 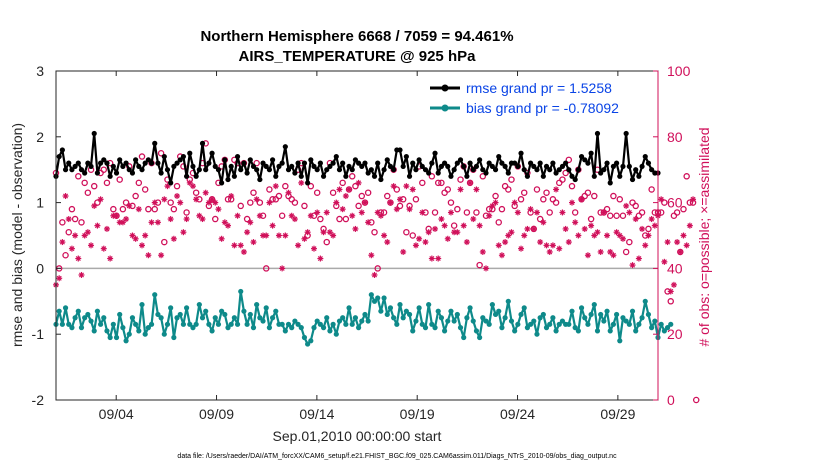 I want to click on x-tick-label: 09/24, so click(x=517, y=414).